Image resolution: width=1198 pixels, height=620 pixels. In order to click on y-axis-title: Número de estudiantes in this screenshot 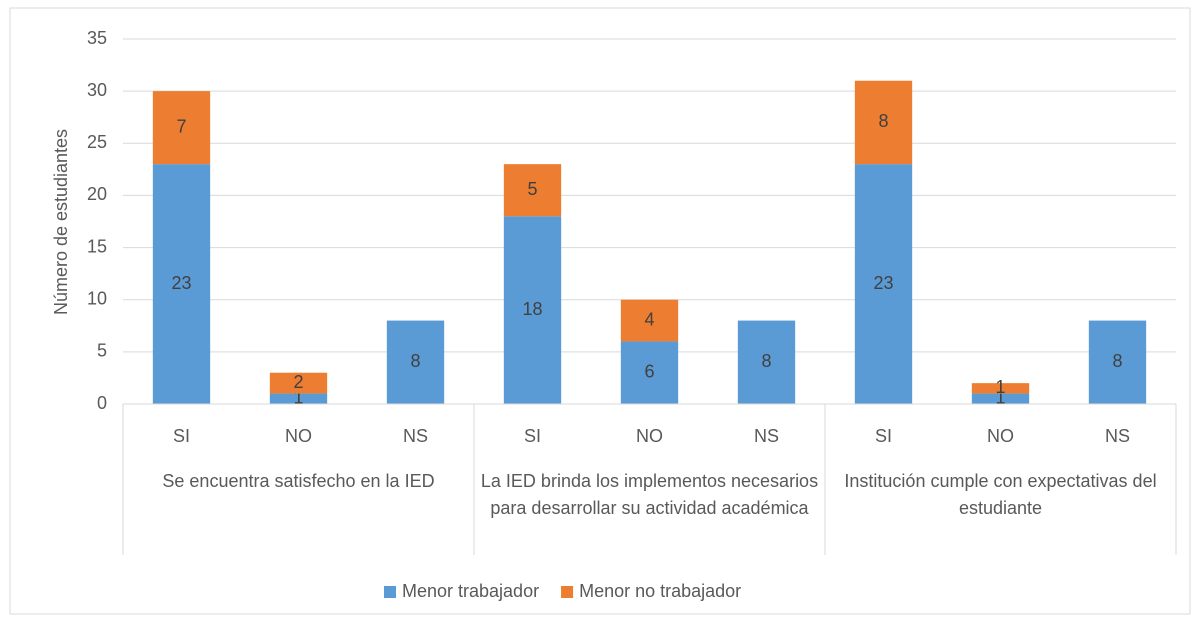, I will do `click(61, 222)`.